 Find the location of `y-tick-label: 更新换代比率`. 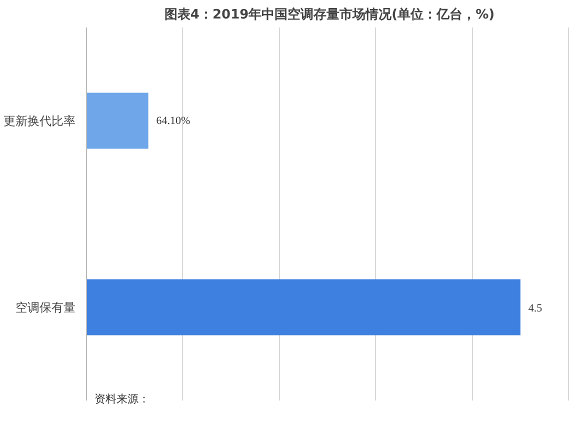

y-tick-label: 更新换代比率 is located at coordinates (40, 121).